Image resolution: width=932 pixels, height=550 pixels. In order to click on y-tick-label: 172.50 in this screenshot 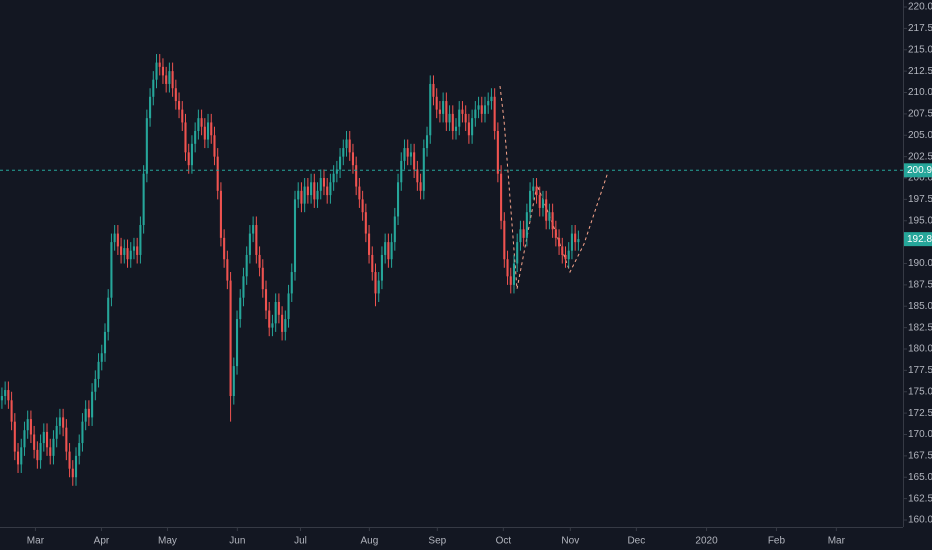, I will do `click(920, 413)`.